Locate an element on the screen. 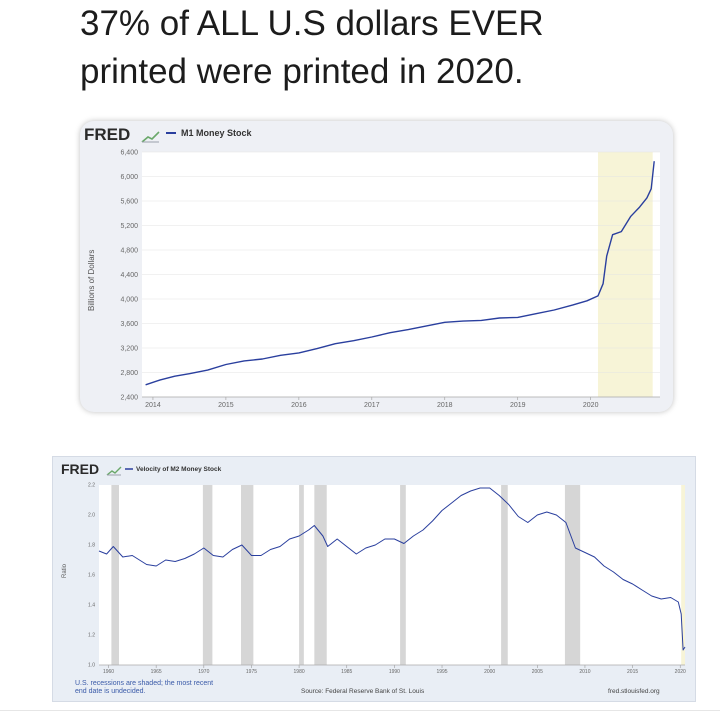 This screenshot has width=720, height=714. headline-line-1: 37% of ALL U.S dollars EVER is located at coordinates (312, 23).